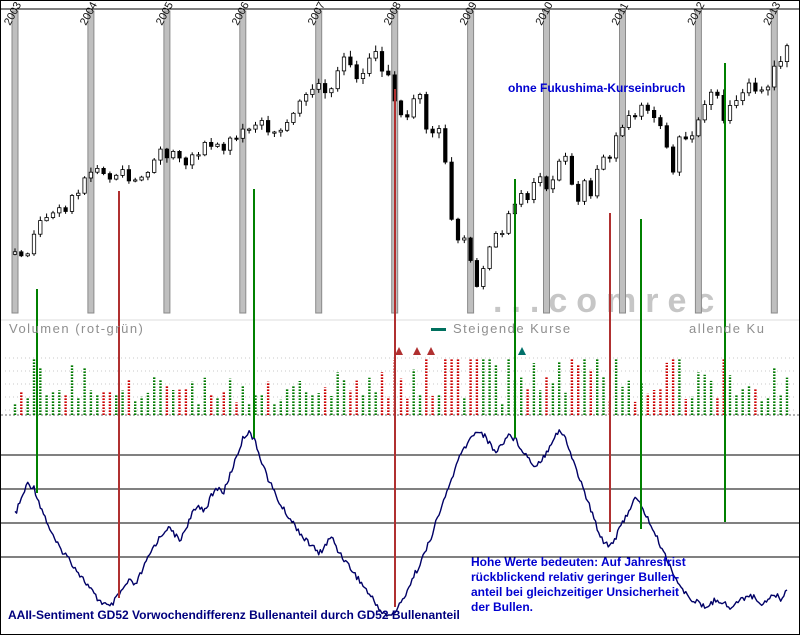 This screenshot has width=800, height=635. Describe the element at coordinates (438, 329) in the screenshot. I see `rising-courses-swatch` at that location.